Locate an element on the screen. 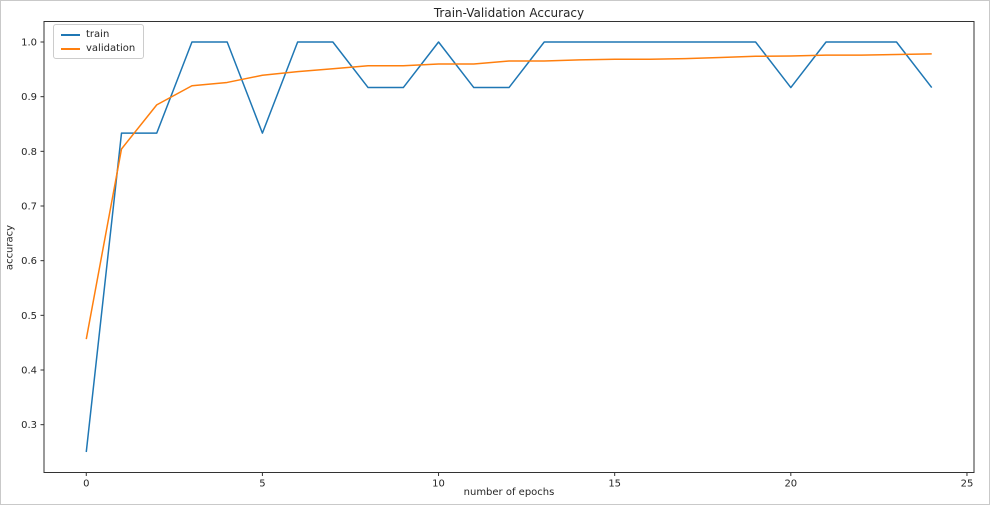  y-axis-label: accuracy is located at coordinates (10, 247).